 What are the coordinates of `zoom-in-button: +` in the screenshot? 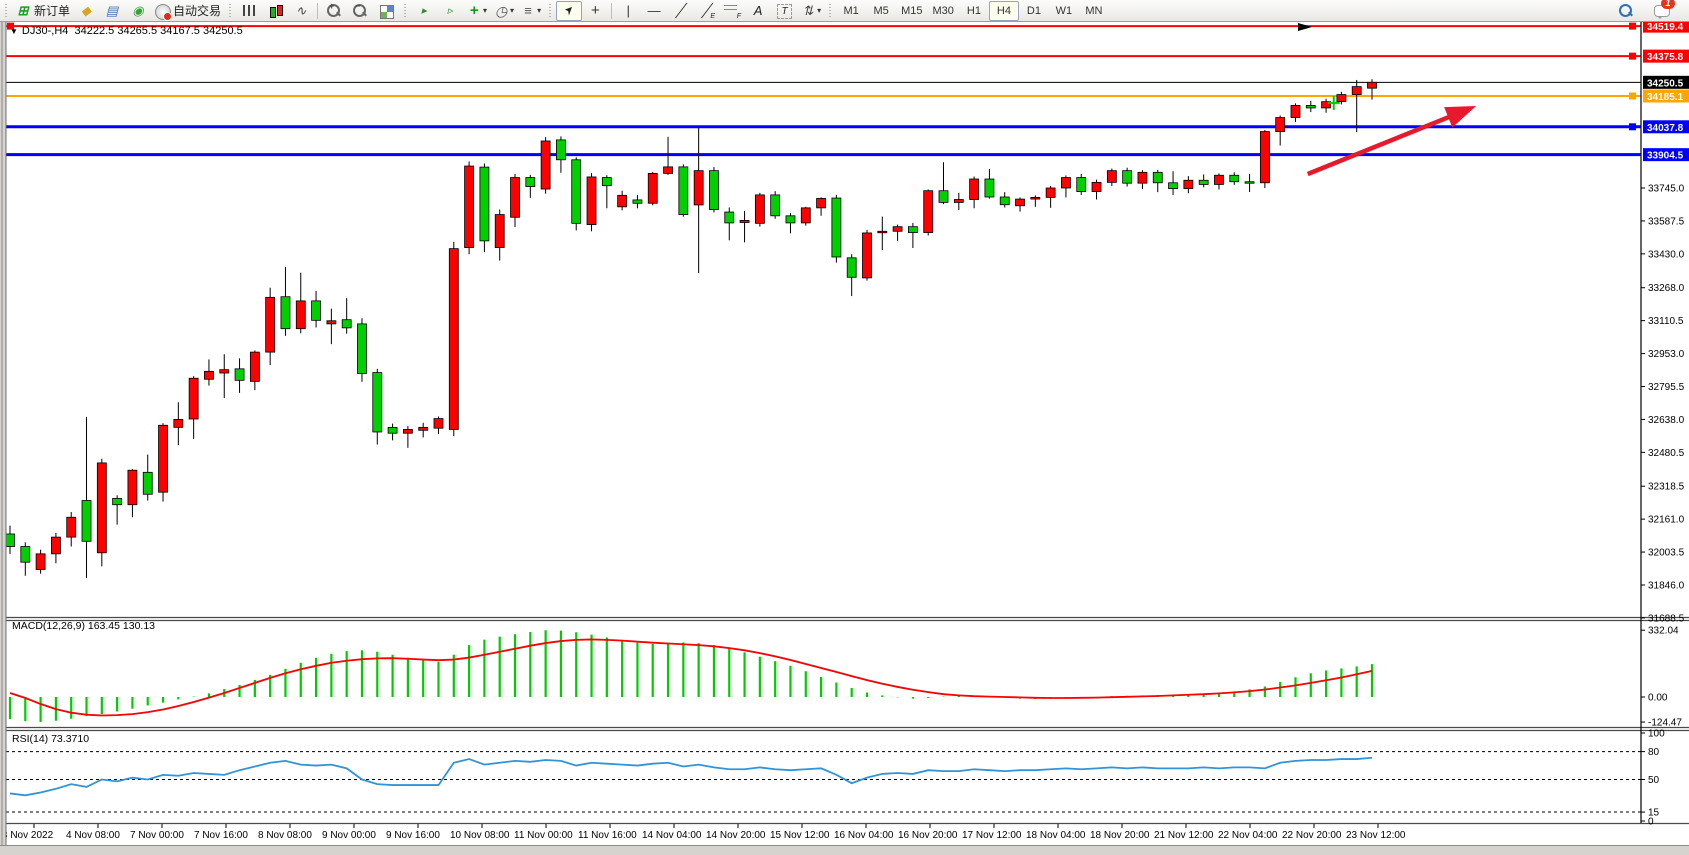 It's located at (334, 11).